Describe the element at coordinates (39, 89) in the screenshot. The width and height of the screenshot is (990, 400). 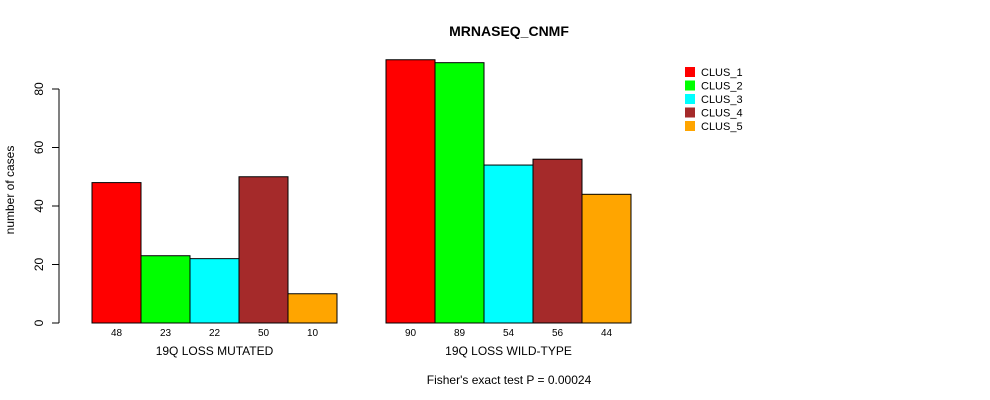
I see `y-tick-label: 80` at that location.